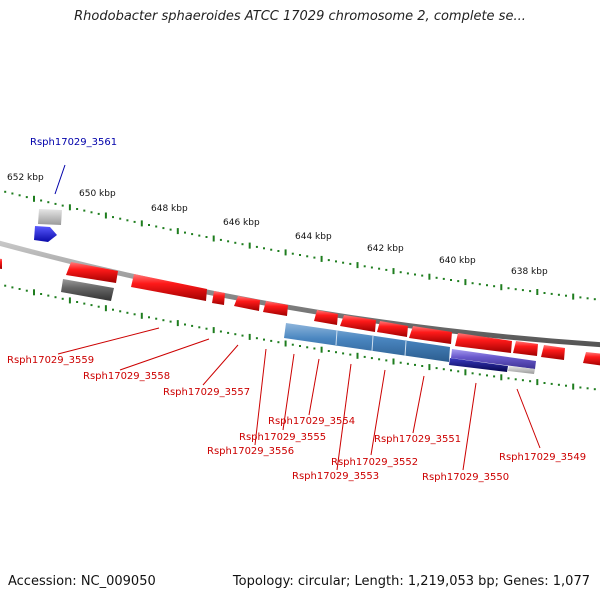 This screenshot has width=600, height=600. What do you see at coordinates (311, 421) in the screenshot?
I see `gene-label-rsph17029-3554: Rsph17029_3554` at bounding box center [311, 421].